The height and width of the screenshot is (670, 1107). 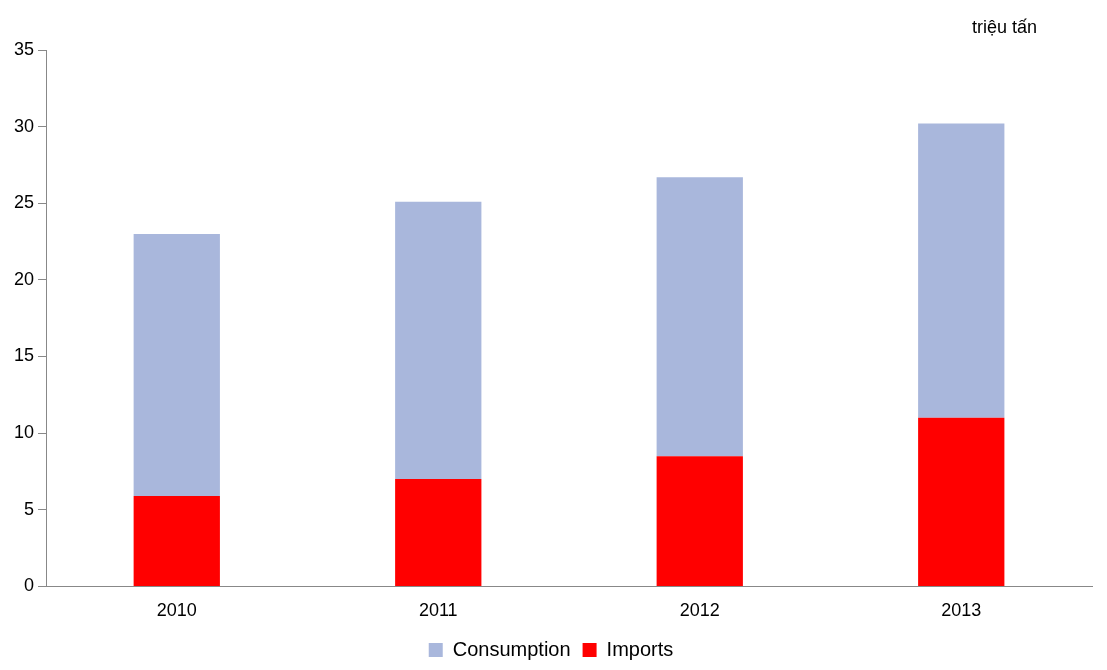 What do you see at coordinates (511, 648) in the screenshot?
I see `legend-label: Consumption` at bounding box center [511, 648].